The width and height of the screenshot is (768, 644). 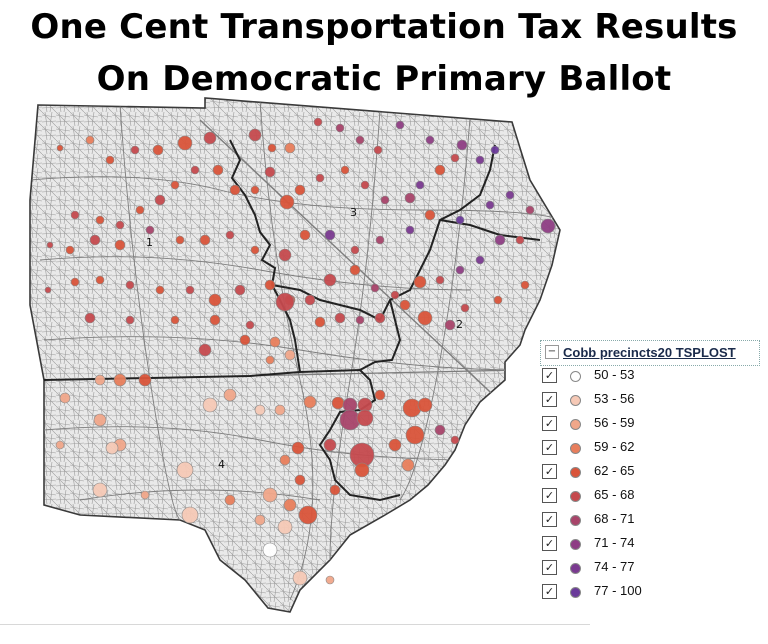 I want to click on legend-layer-name: Cobb precincts20 TSPLOST, so click(x=649, y=352).